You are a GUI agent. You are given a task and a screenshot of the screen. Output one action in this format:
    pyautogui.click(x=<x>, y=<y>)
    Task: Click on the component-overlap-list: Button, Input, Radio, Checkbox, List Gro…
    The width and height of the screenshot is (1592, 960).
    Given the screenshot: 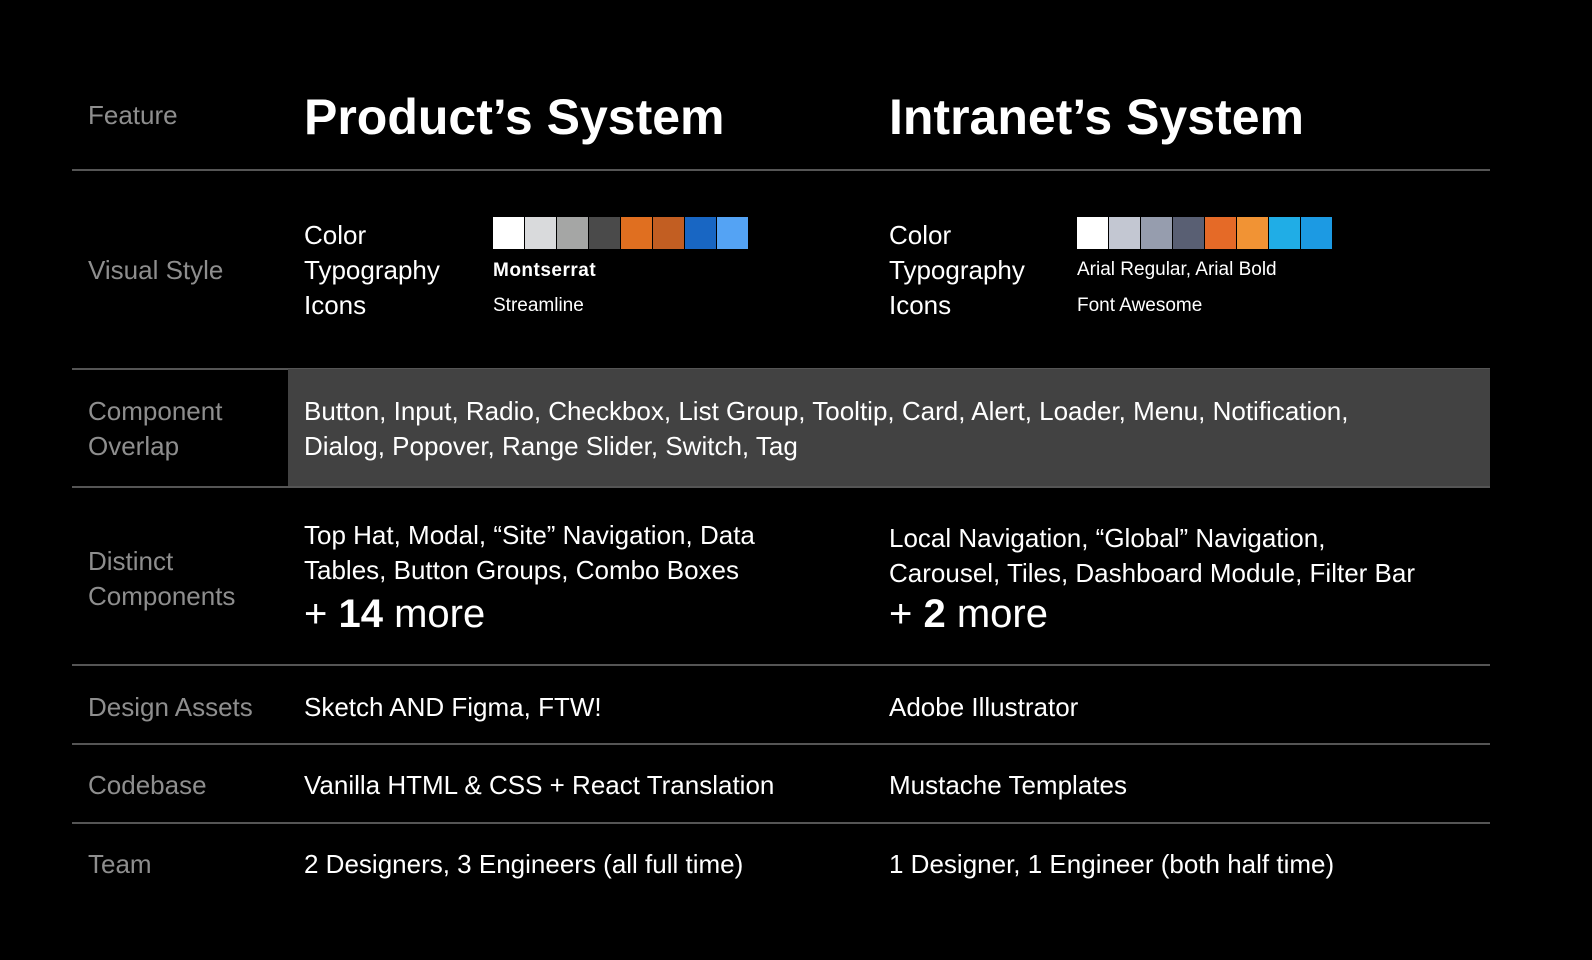 What is the action you would take?
    pyautogui.click(x=826, y=429)
    